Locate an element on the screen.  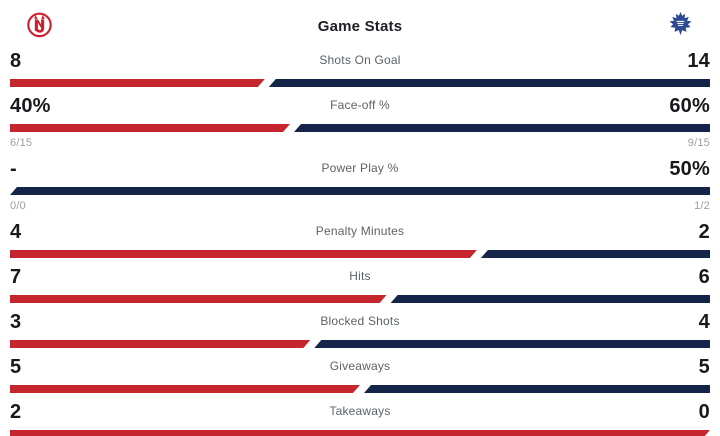
page-title: Game Stats is located at coordinates (360, 26).